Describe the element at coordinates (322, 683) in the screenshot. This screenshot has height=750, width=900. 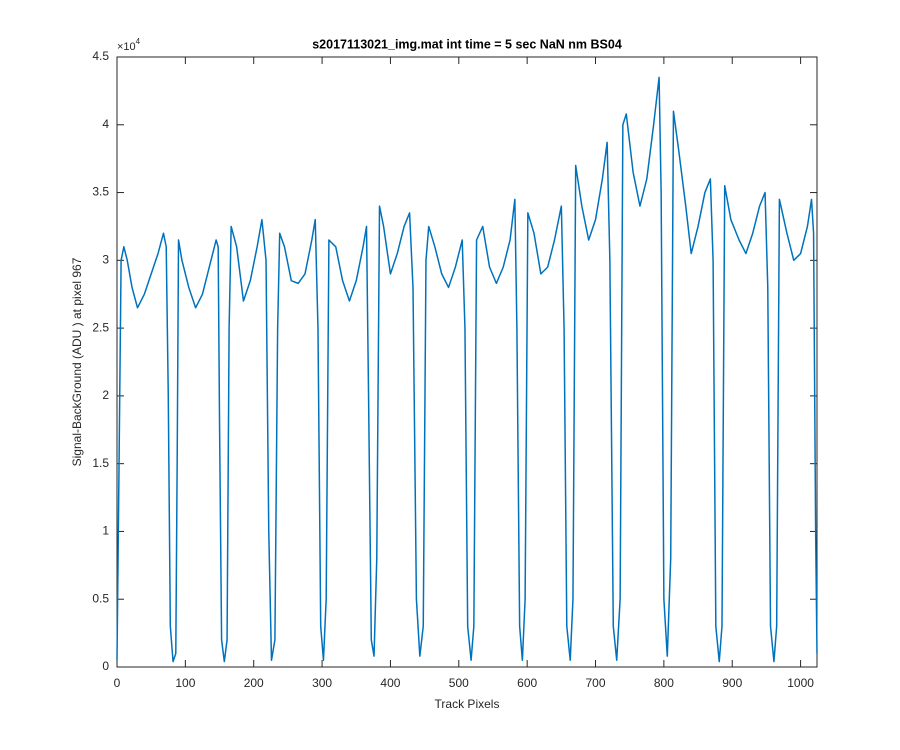
I see `x-tick-label: 300` at that location.